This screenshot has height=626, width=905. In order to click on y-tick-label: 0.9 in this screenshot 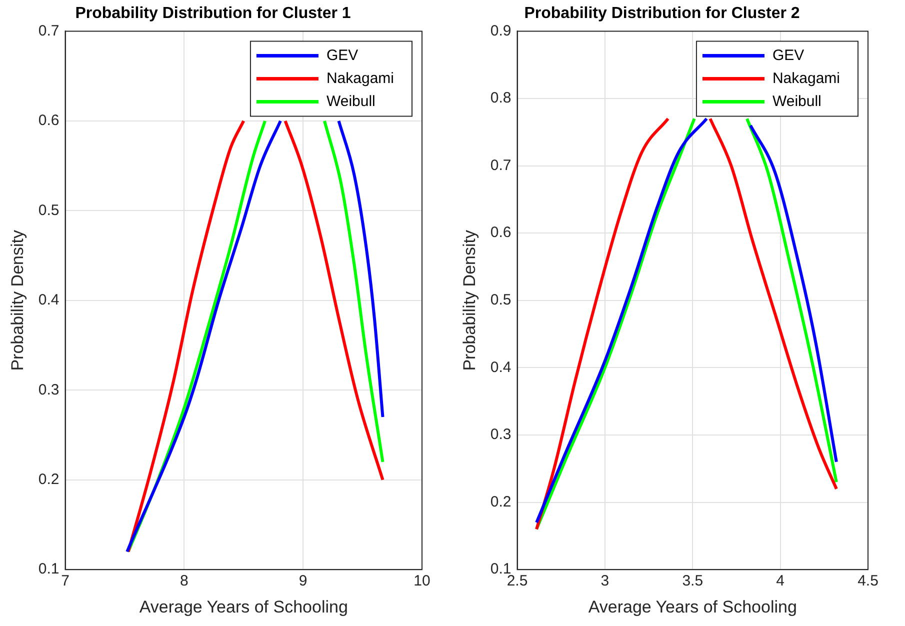, I will do `click(501, 31)`.